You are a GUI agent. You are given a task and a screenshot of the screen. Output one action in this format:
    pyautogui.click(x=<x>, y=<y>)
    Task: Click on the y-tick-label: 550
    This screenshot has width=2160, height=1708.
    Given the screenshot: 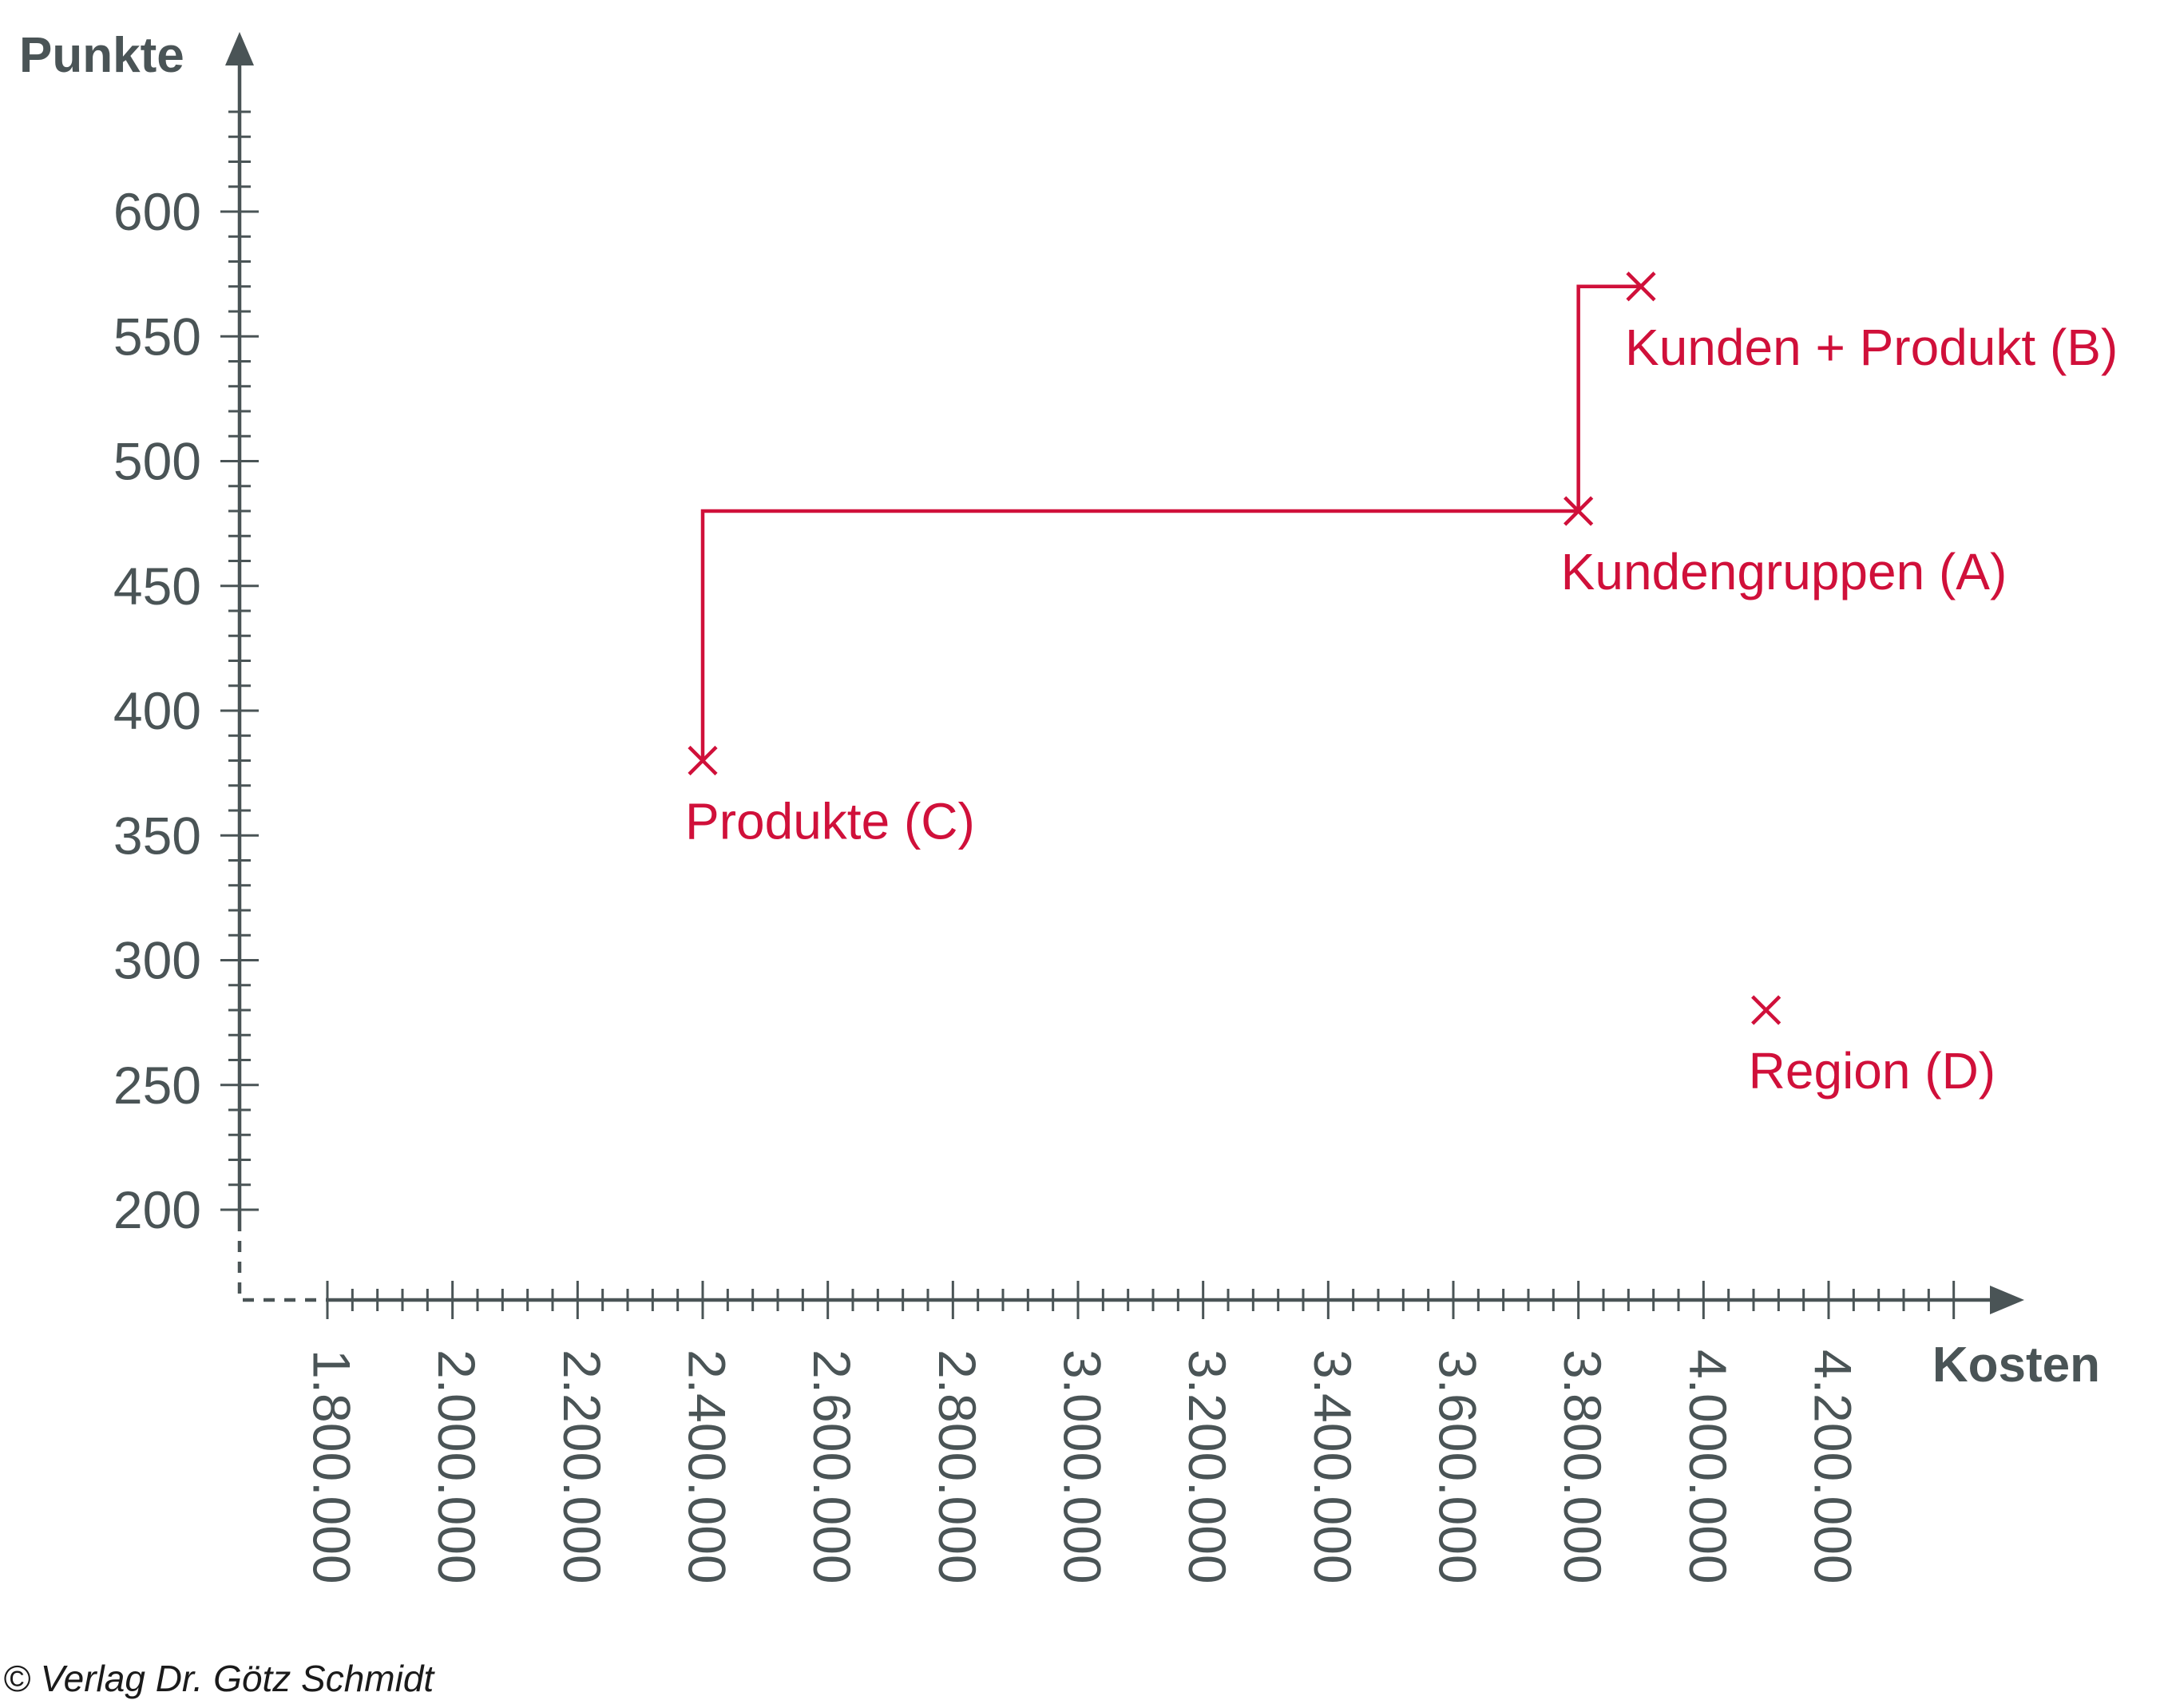 What is the action you would take?
    pyautogui.click(x=157, y=336)
    